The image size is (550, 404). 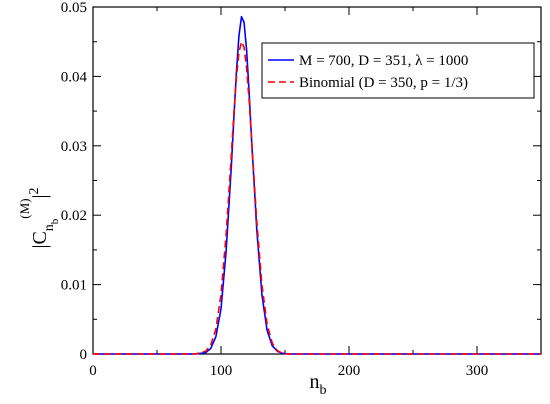 I want to click on x-axis-label-sub: b, so click(x=323, y=390).